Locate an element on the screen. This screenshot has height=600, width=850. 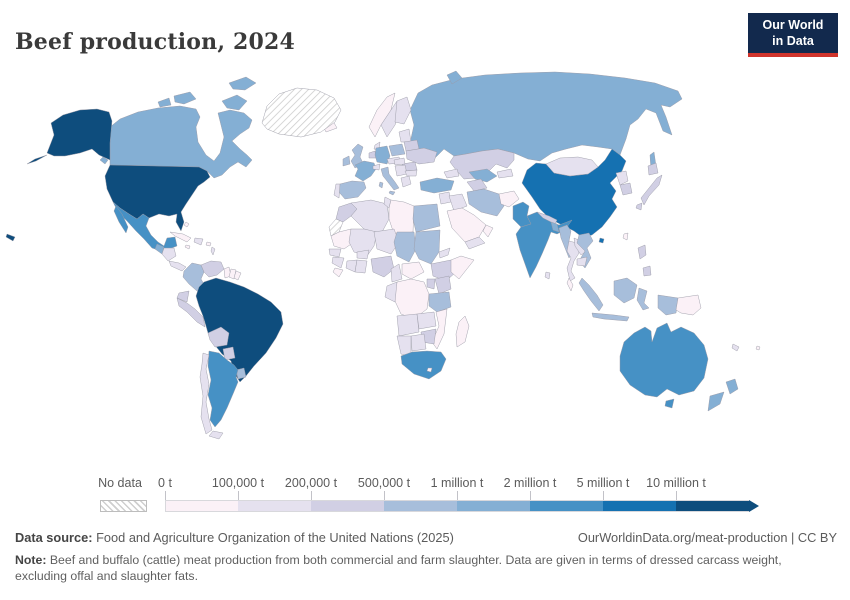
country-tanzania: Tanzania is located at coordinates (440, 302).